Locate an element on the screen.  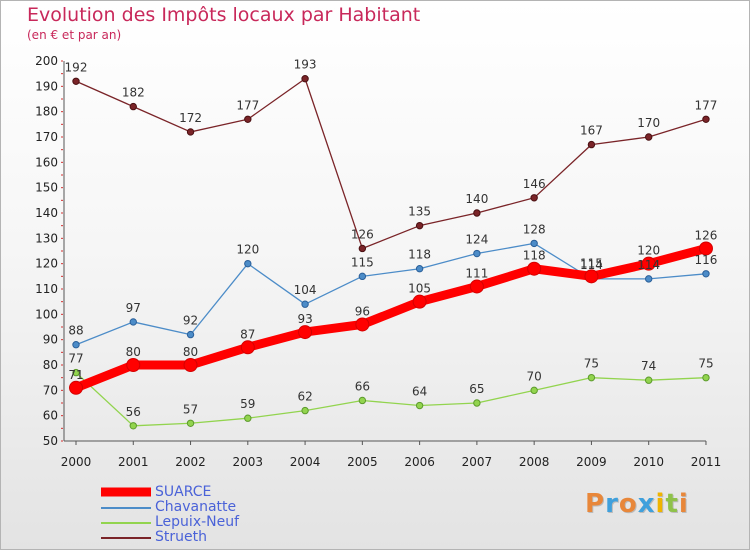
y-tick-label: 180 is located at coordinates (46, 112).